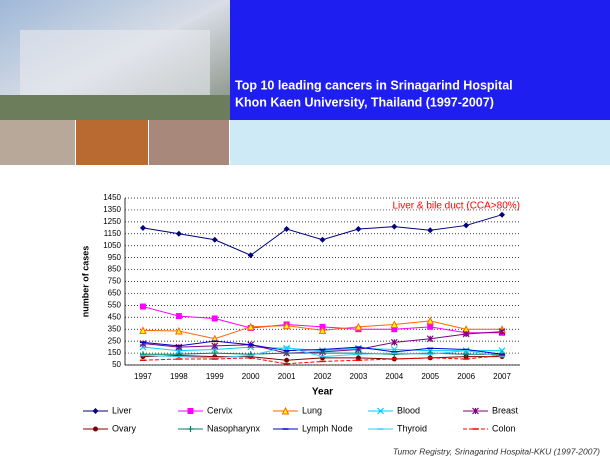 The image size is (610, 461). I want to click on y-tick-label: 950, so click(115, 257).